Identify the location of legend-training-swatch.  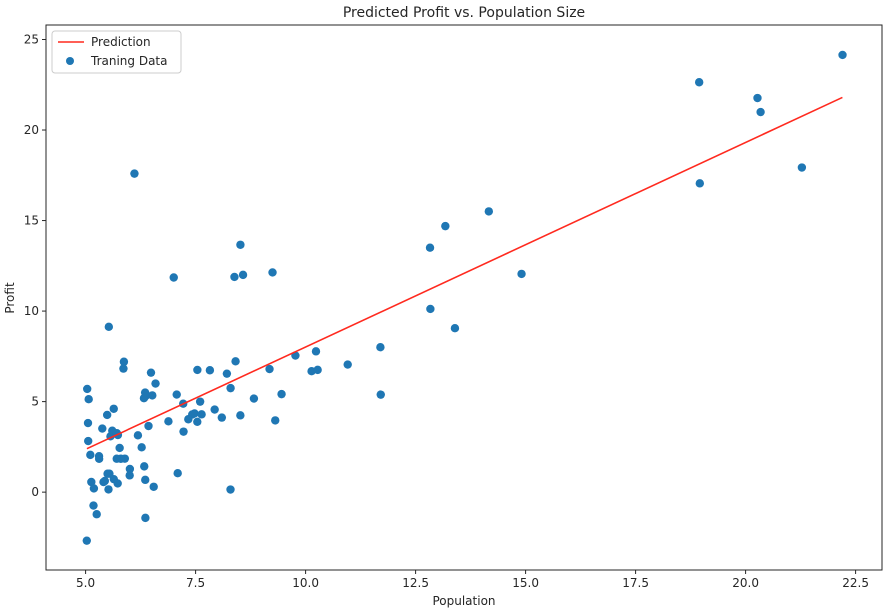
(70, 61).